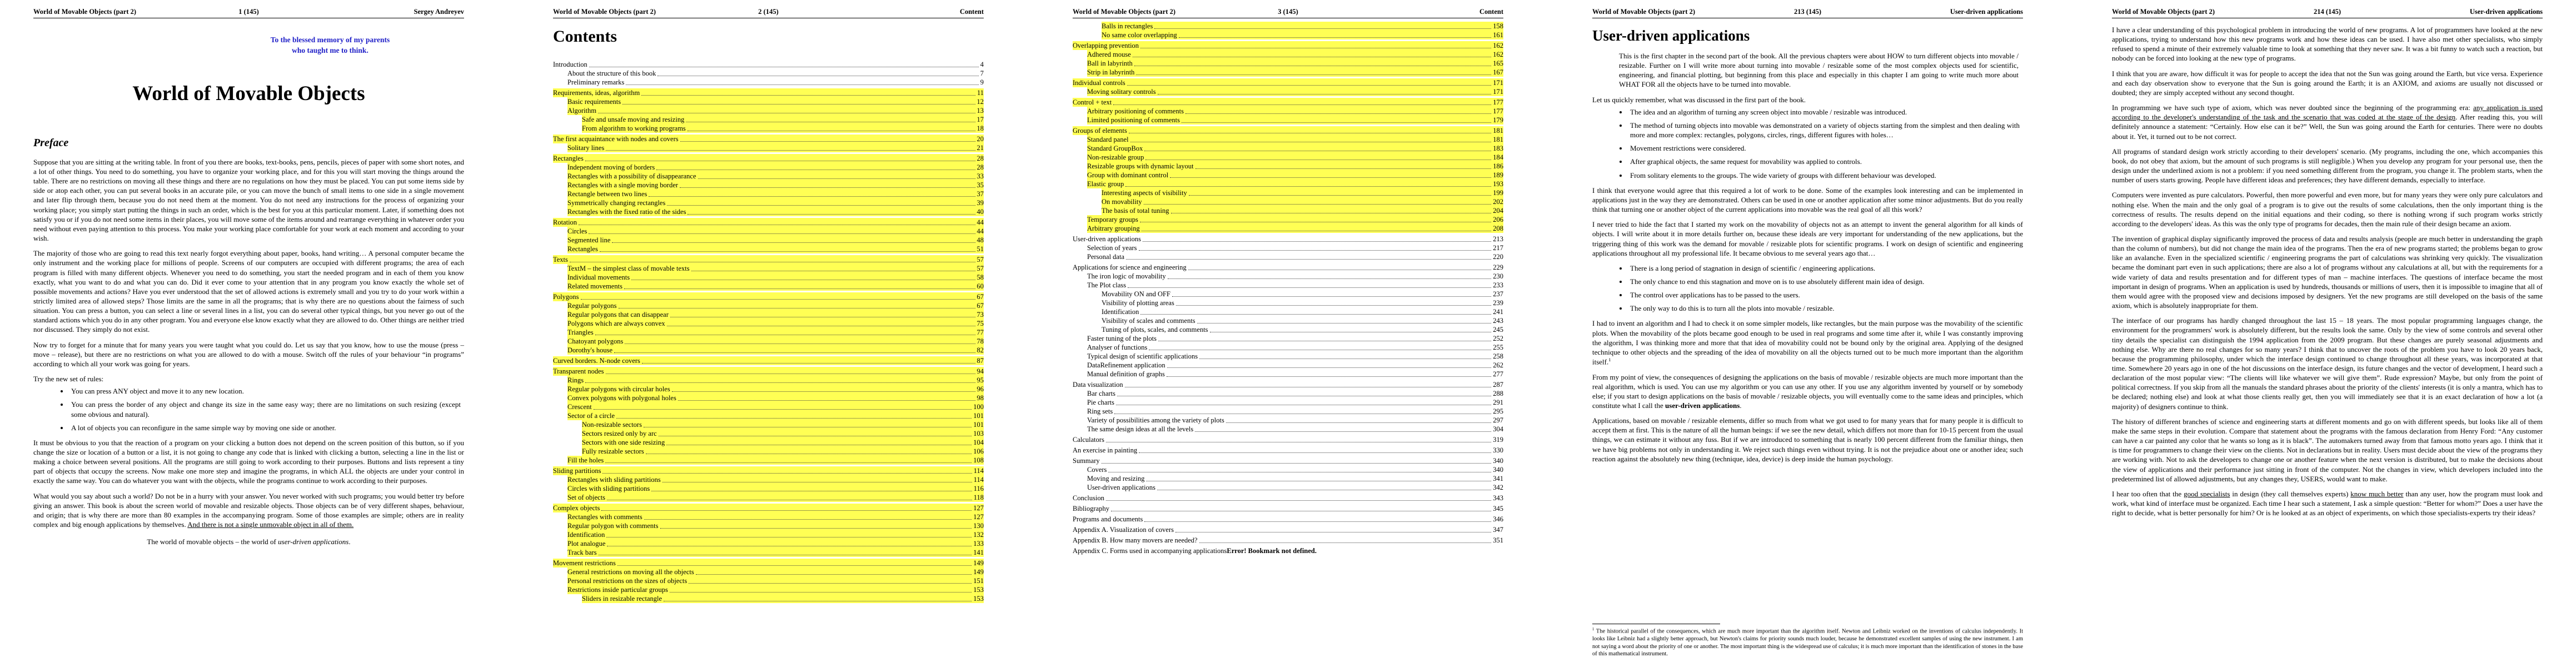  Describe the element at coordinates (768, 259) in the screenshot. I see `toc-entry: Texts 57` at that location.